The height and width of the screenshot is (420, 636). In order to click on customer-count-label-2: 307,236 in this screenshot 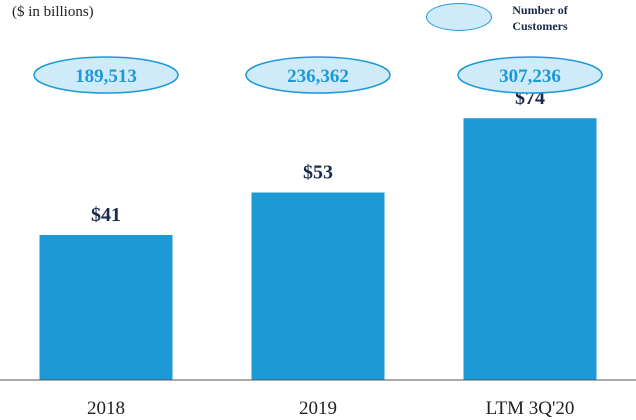, I will do `click(530, 76)`.